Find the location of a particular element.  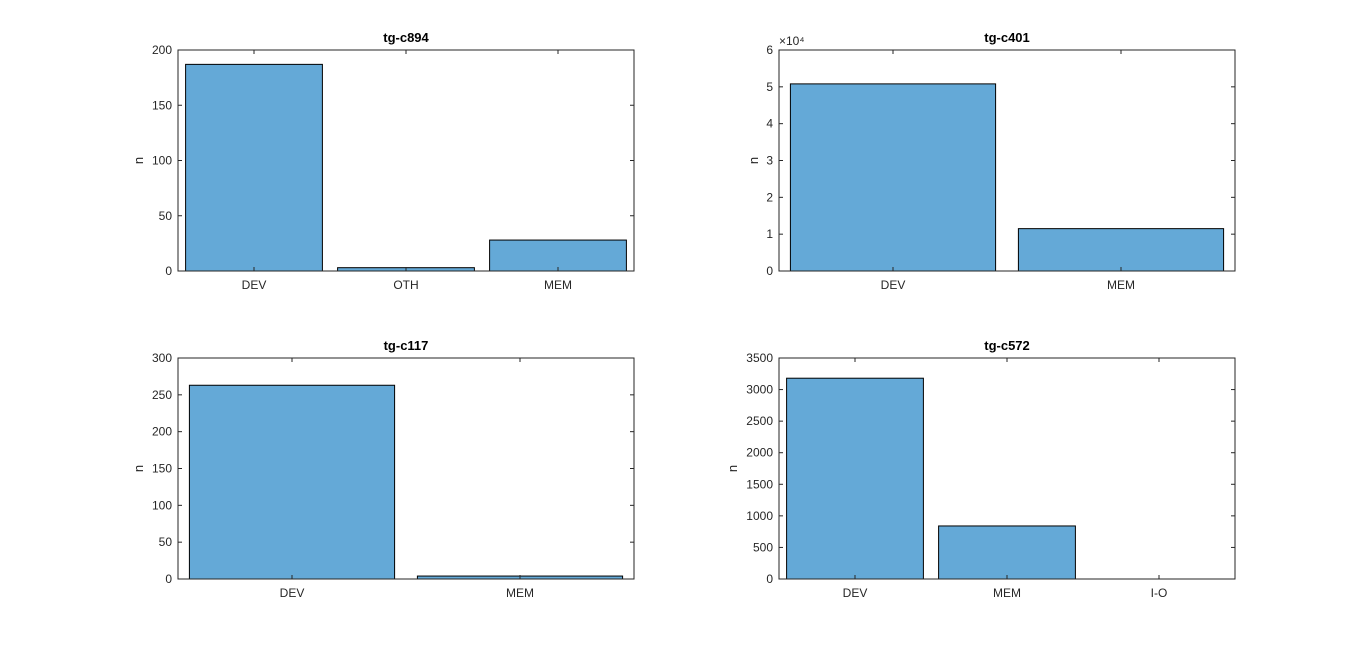

chart-title: tg-c894 is located at coordinates (406, 37).